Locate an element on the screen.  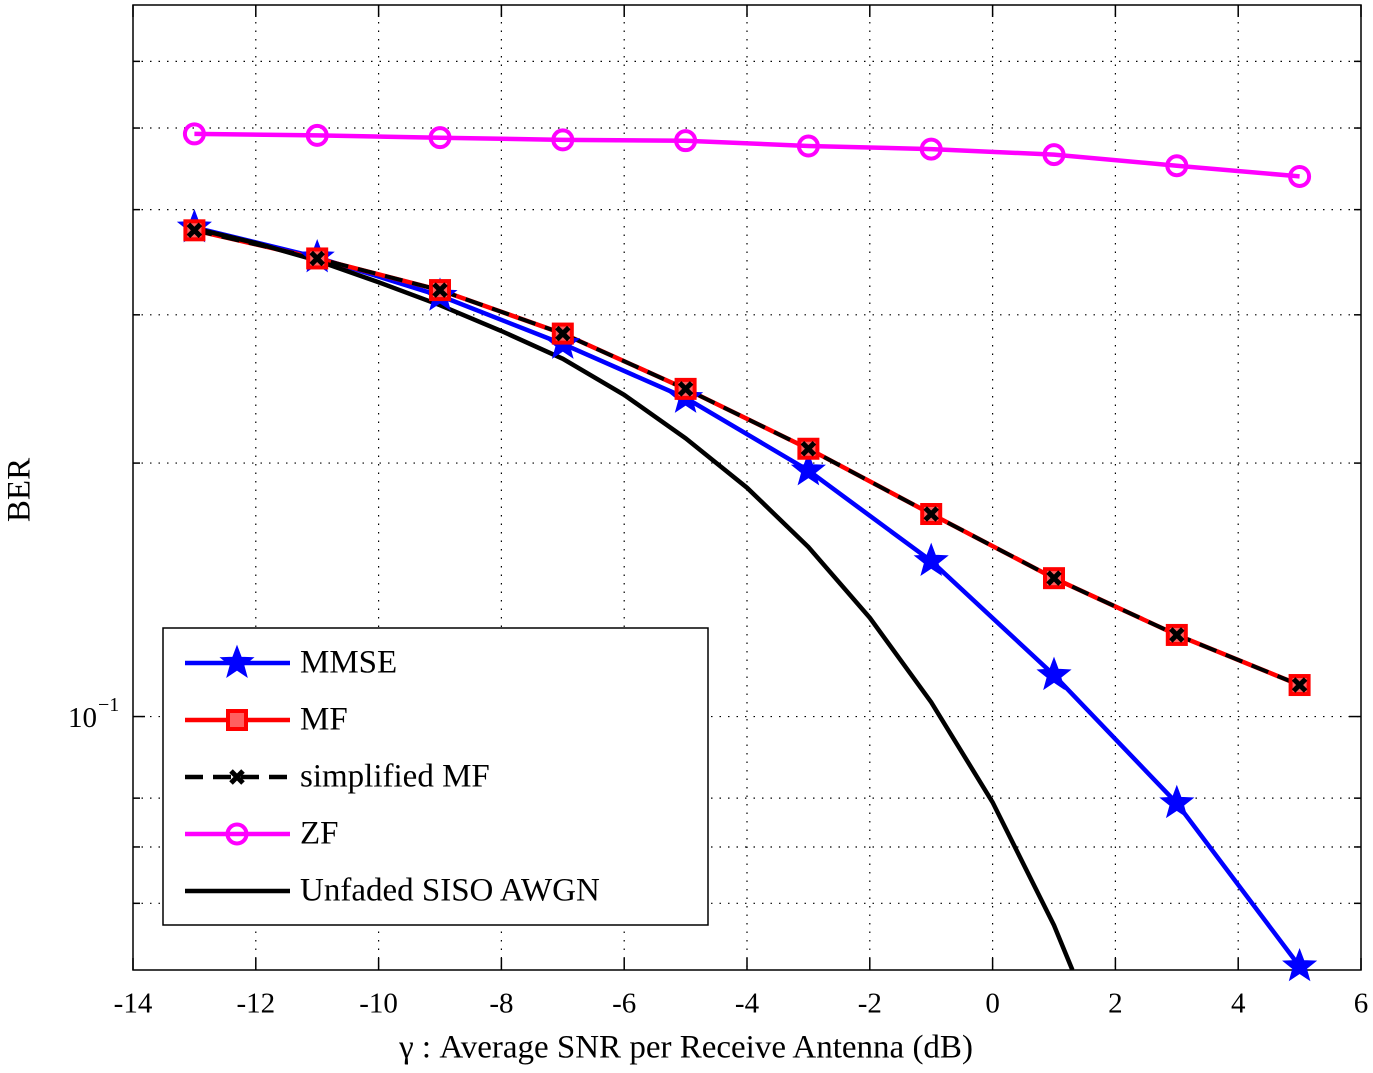
x-tick-label: -2 is located at coordinates (870, 1004).